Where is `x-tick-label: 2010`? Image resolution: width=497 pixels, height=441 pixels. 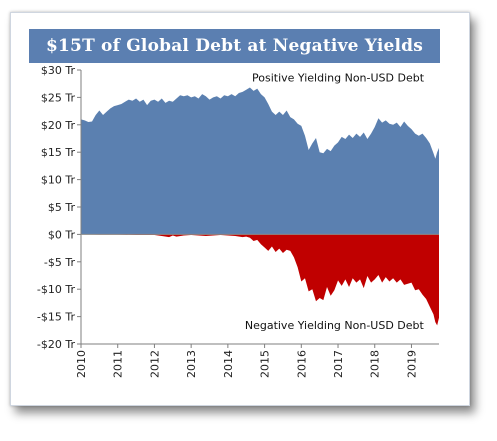
x-tick-label: 2010 is located at coordinates (81, 364).